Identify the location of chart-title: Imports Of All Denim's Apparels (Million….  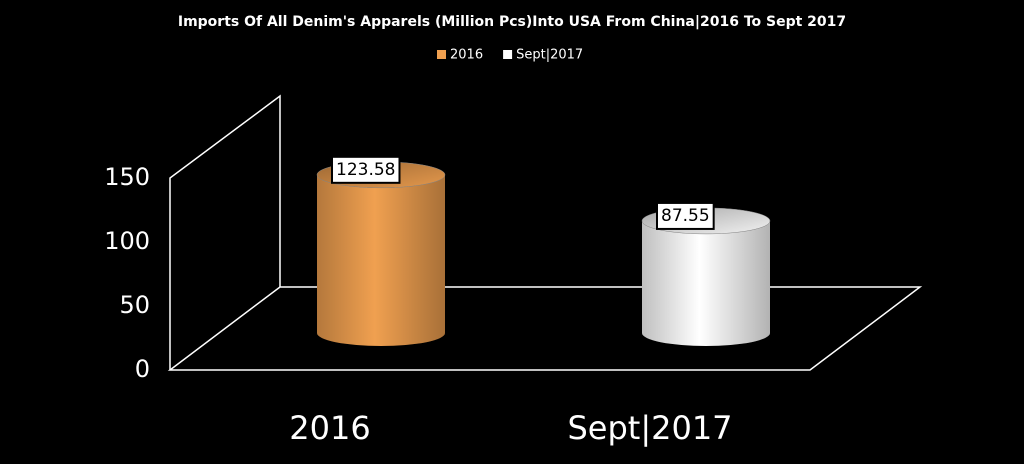
(512, 22).